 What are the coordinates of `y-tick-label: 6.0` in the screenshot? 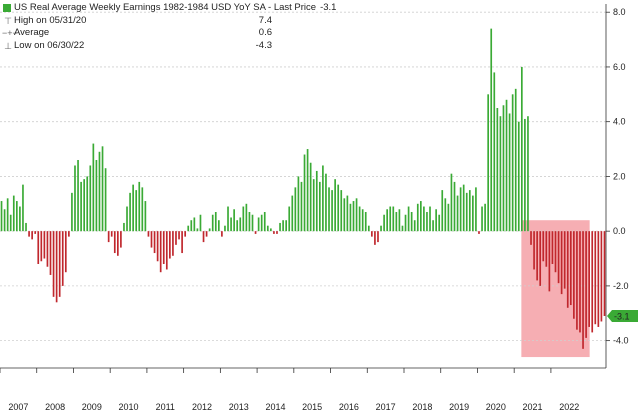 It's located at (619, 67).